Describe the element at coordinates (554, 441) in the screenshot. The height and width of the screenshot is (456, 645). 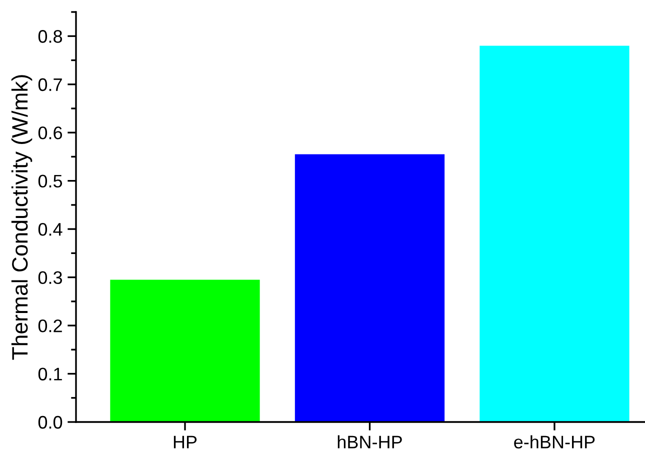
I see `x-tick-label: e-hBN-HP` at that location.